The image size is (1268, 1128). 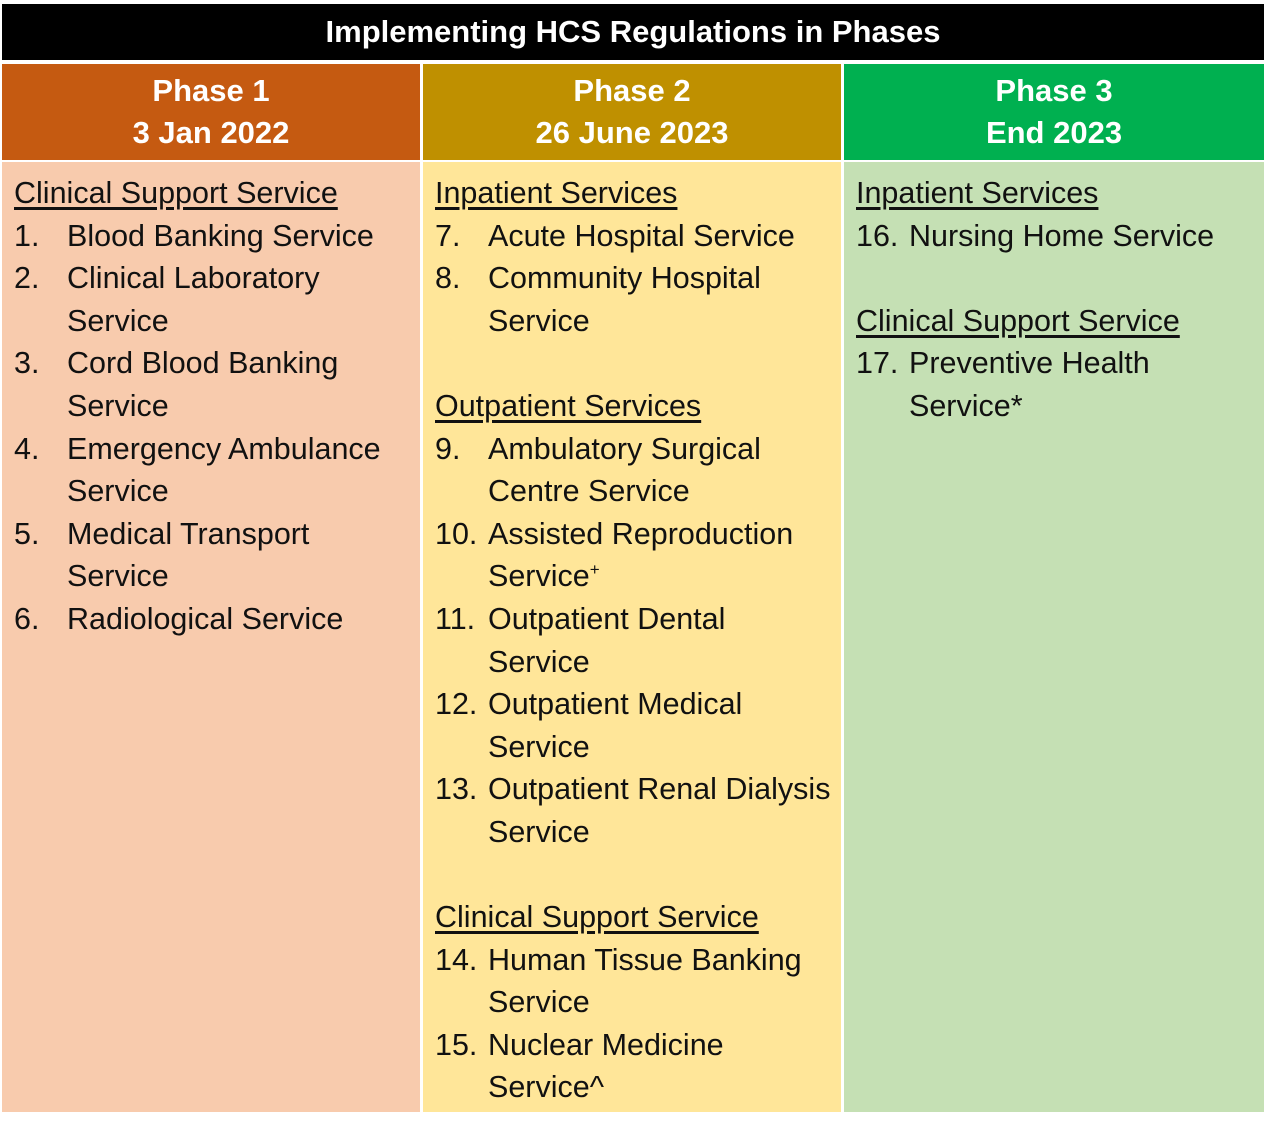 I want to click on list-item: 13. Outpatient Renal Dialysis Service, so click(x=638, y=810).